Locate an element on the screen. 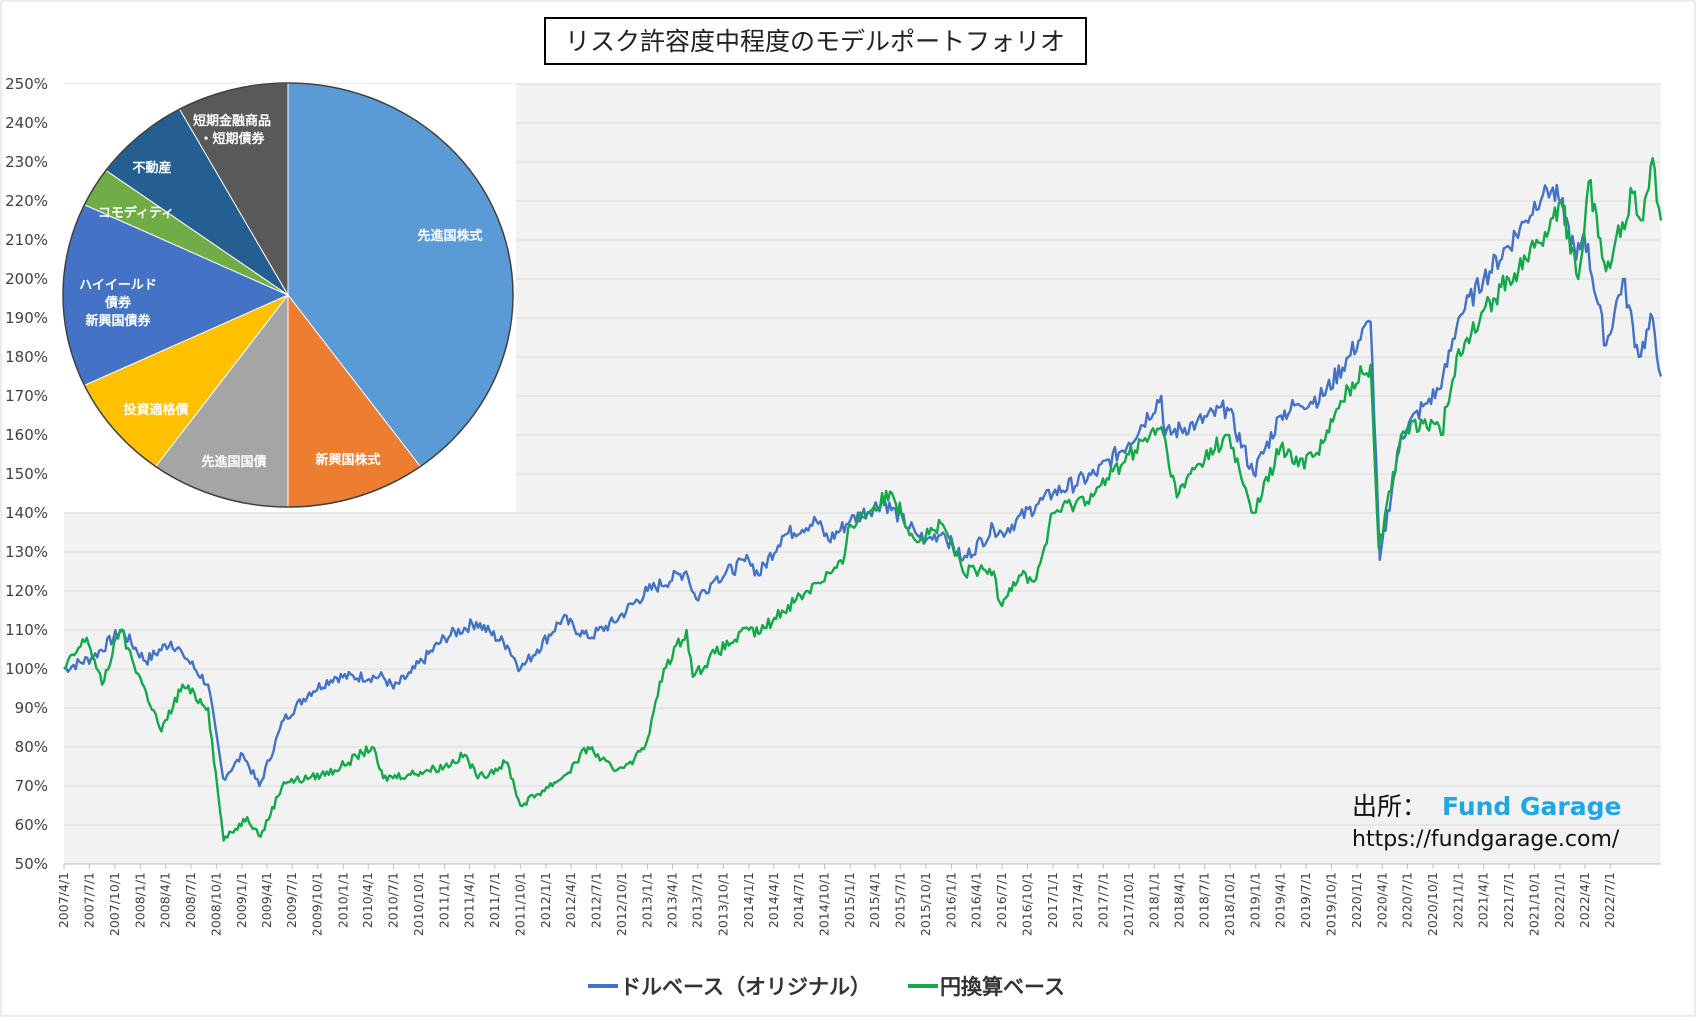 This screenshot has height=1017, width=1696. y-tick-label: 250% is located at coordinates (26, 84).